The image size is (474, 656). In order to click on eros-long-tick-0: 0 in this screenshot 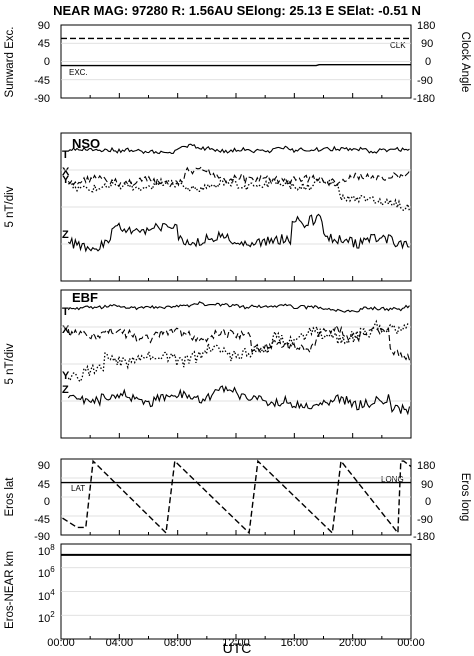, I will do `click(428, 502)`.